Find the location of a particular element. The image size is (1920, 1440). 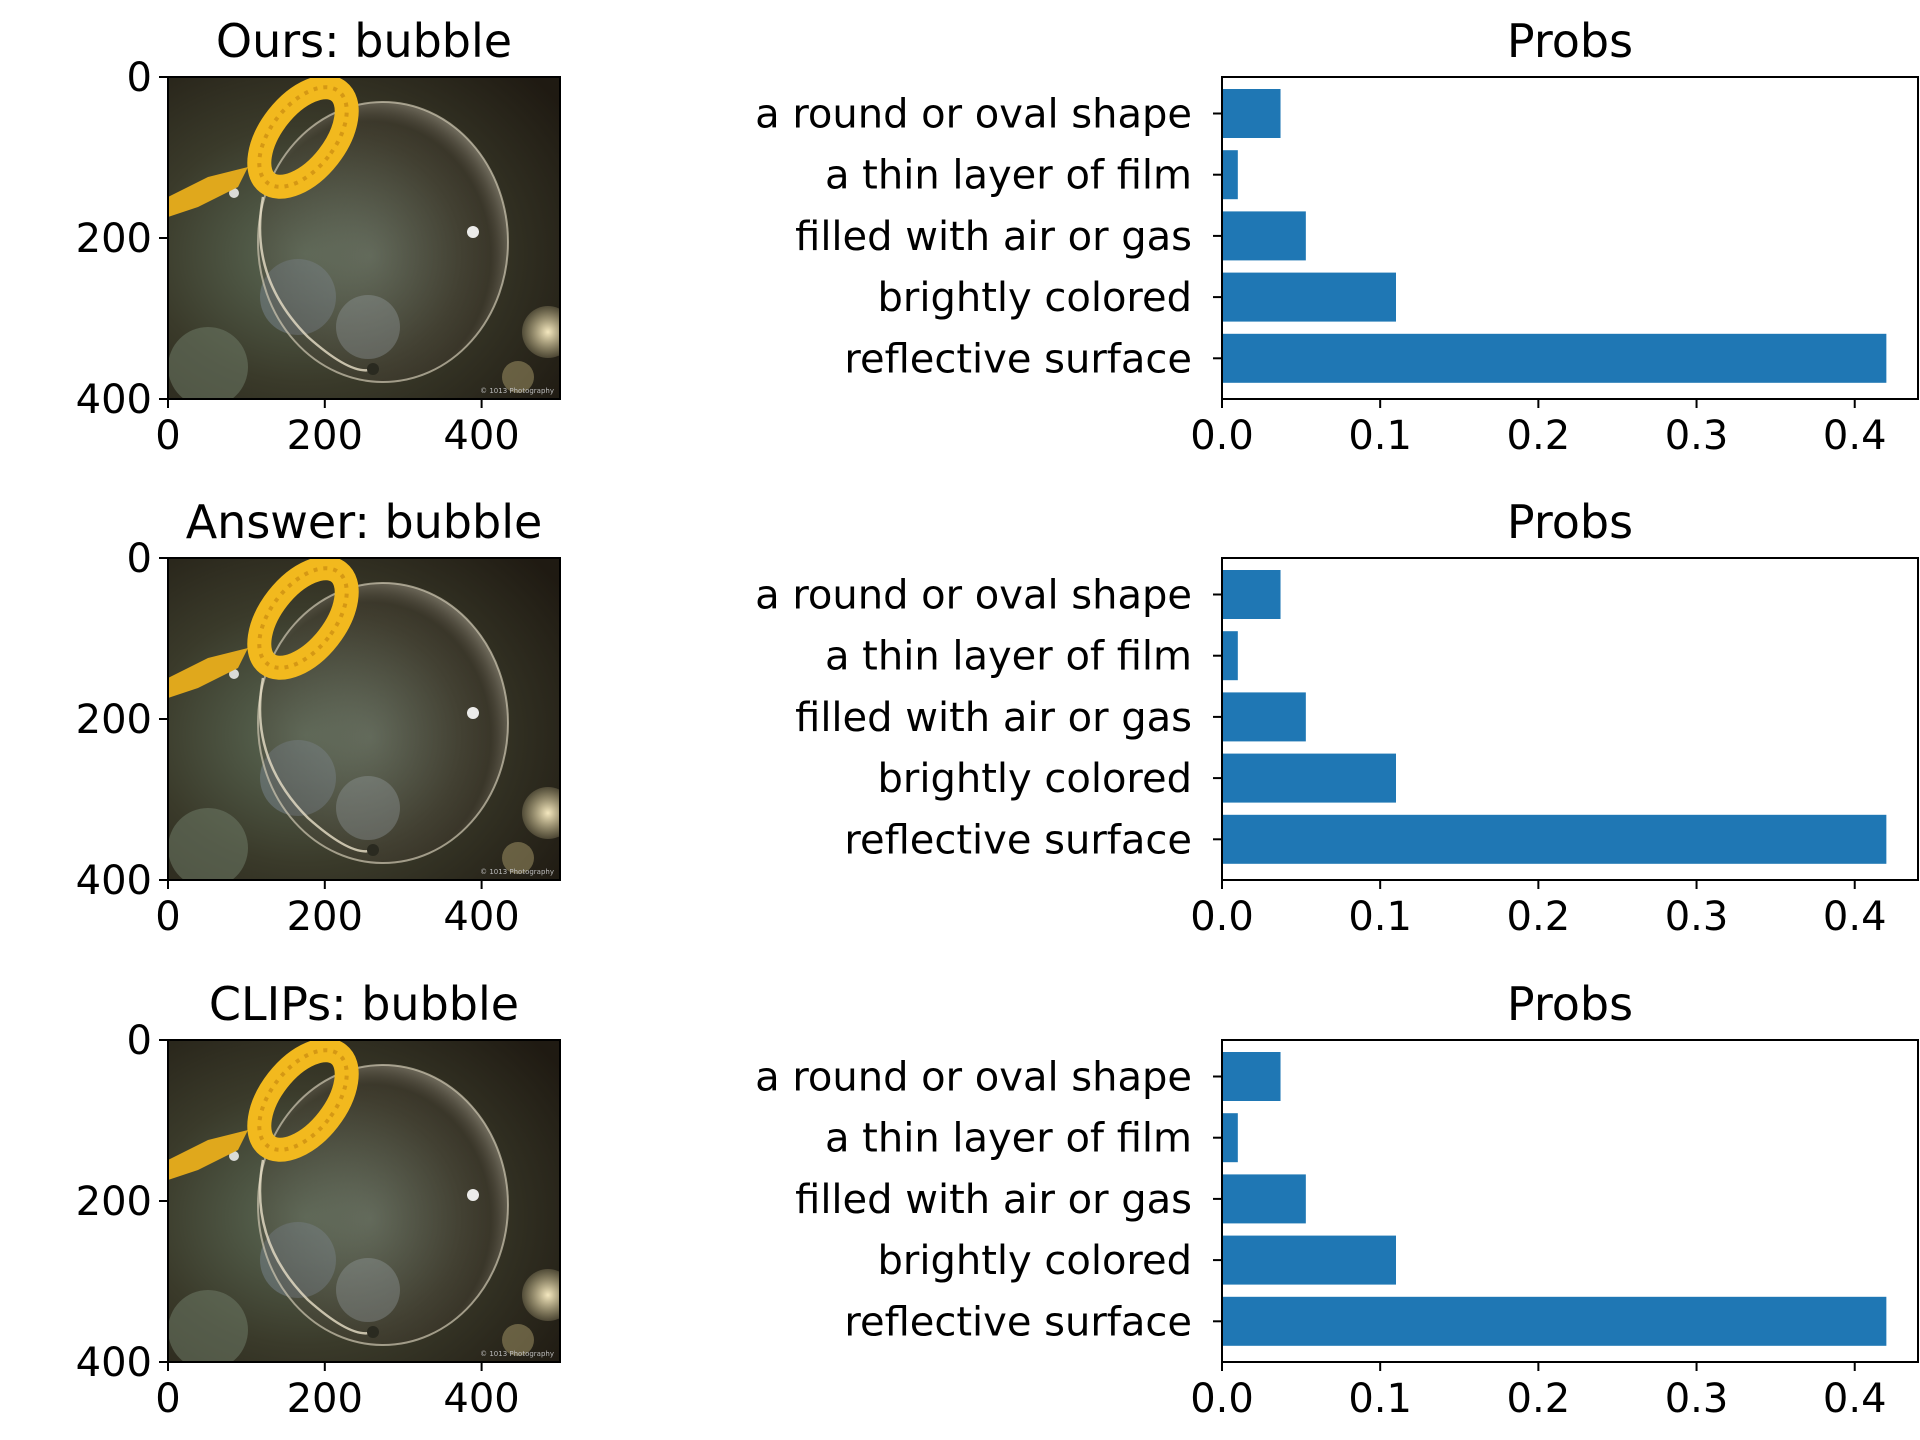

image-title: Ours: bubble is located at coordinates (364, 41).